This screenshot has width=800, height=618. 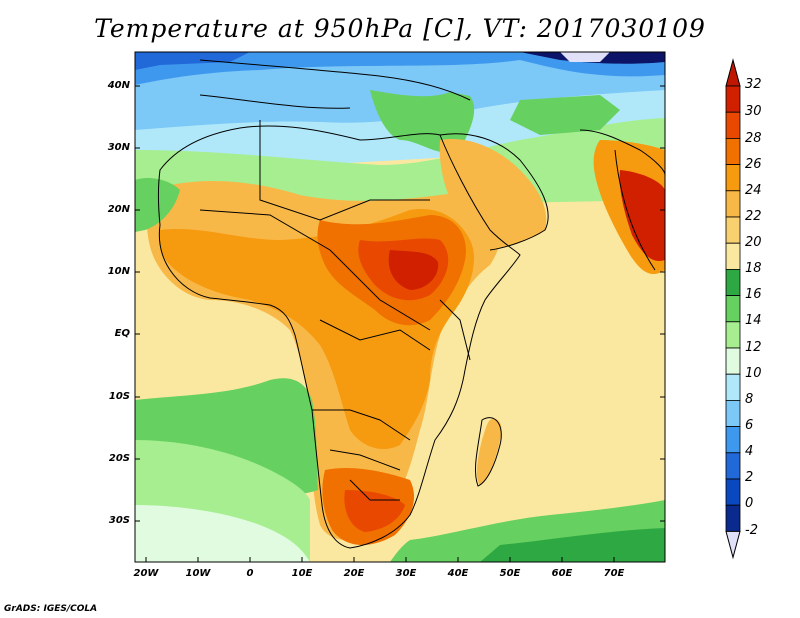 What do you see at coordinates (753, 111) in the screenshot?
I see `colorbar-label: 30` at bounding box center [753, 111].